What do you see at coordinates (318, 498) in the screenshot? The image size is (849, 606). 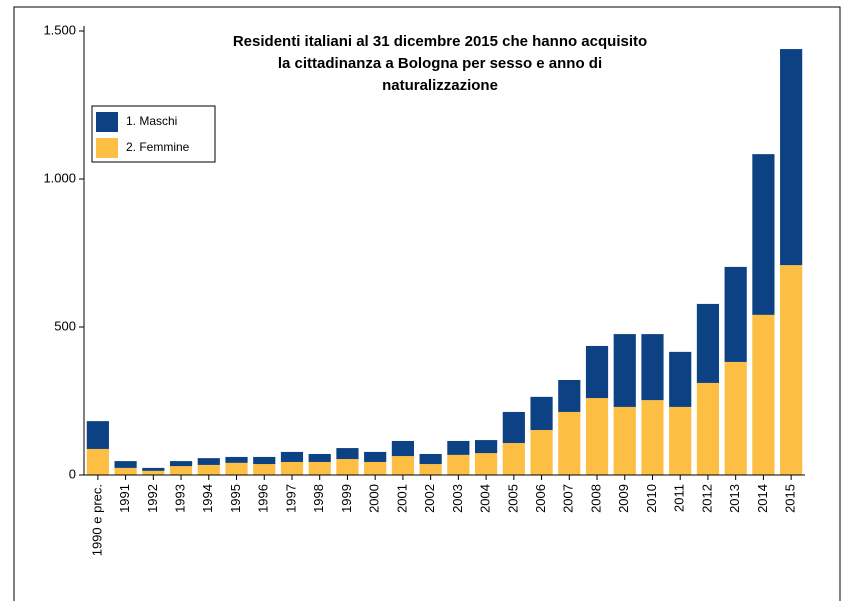 I see `x-tick-label: 1998` at bounding box center [318, 498].